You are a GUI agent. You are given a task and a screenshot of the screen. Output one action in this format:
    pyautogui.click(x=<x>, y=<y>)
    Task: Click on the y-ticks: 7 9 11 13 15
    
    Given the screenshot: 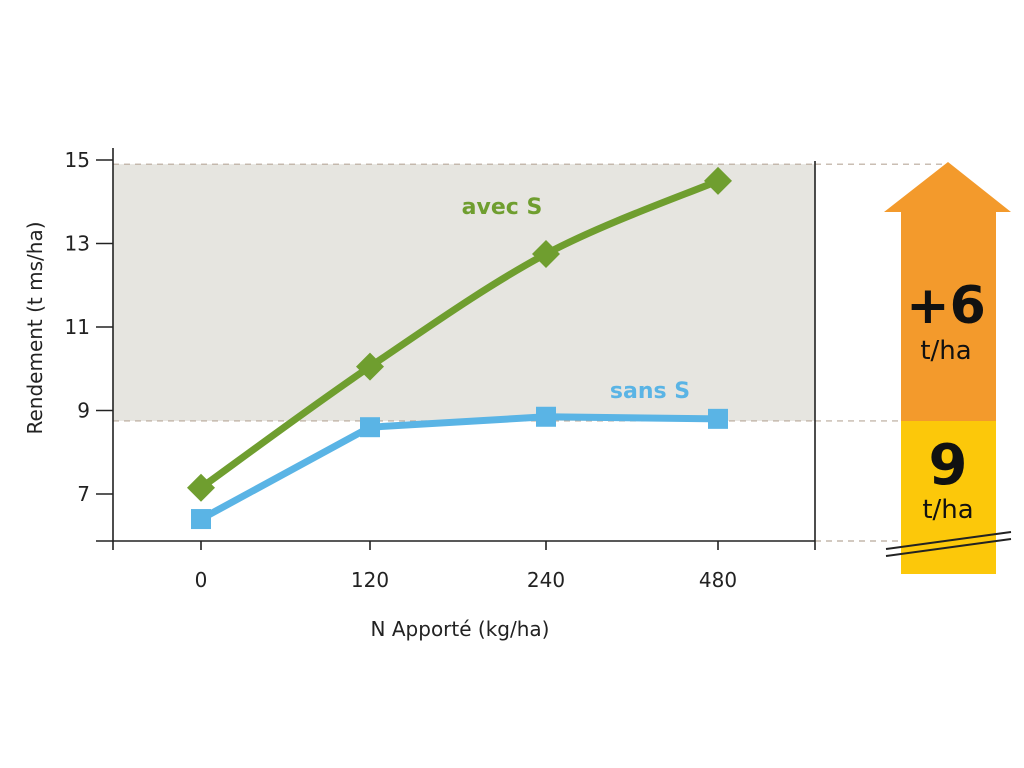 What is the action you would take?
    pyautogui.click(x=89, y=327)
    